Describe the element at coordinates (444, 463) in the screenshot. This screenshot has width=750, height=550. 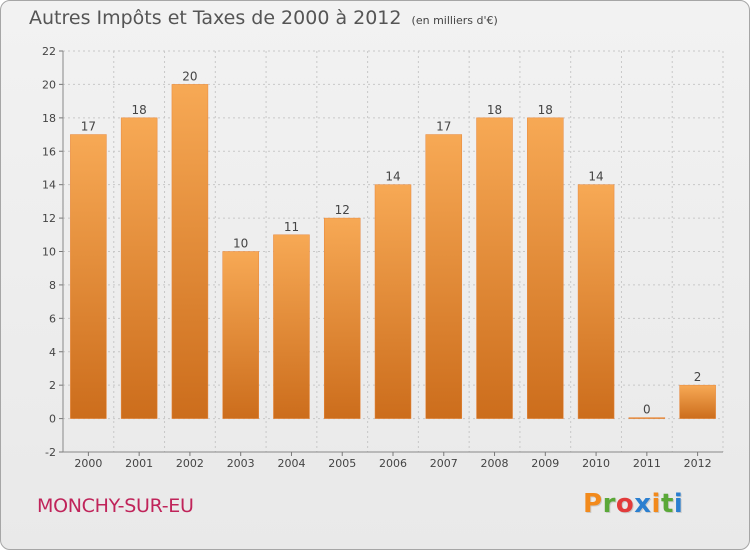
I see `x-tick-label-2007: 2007` at that location.